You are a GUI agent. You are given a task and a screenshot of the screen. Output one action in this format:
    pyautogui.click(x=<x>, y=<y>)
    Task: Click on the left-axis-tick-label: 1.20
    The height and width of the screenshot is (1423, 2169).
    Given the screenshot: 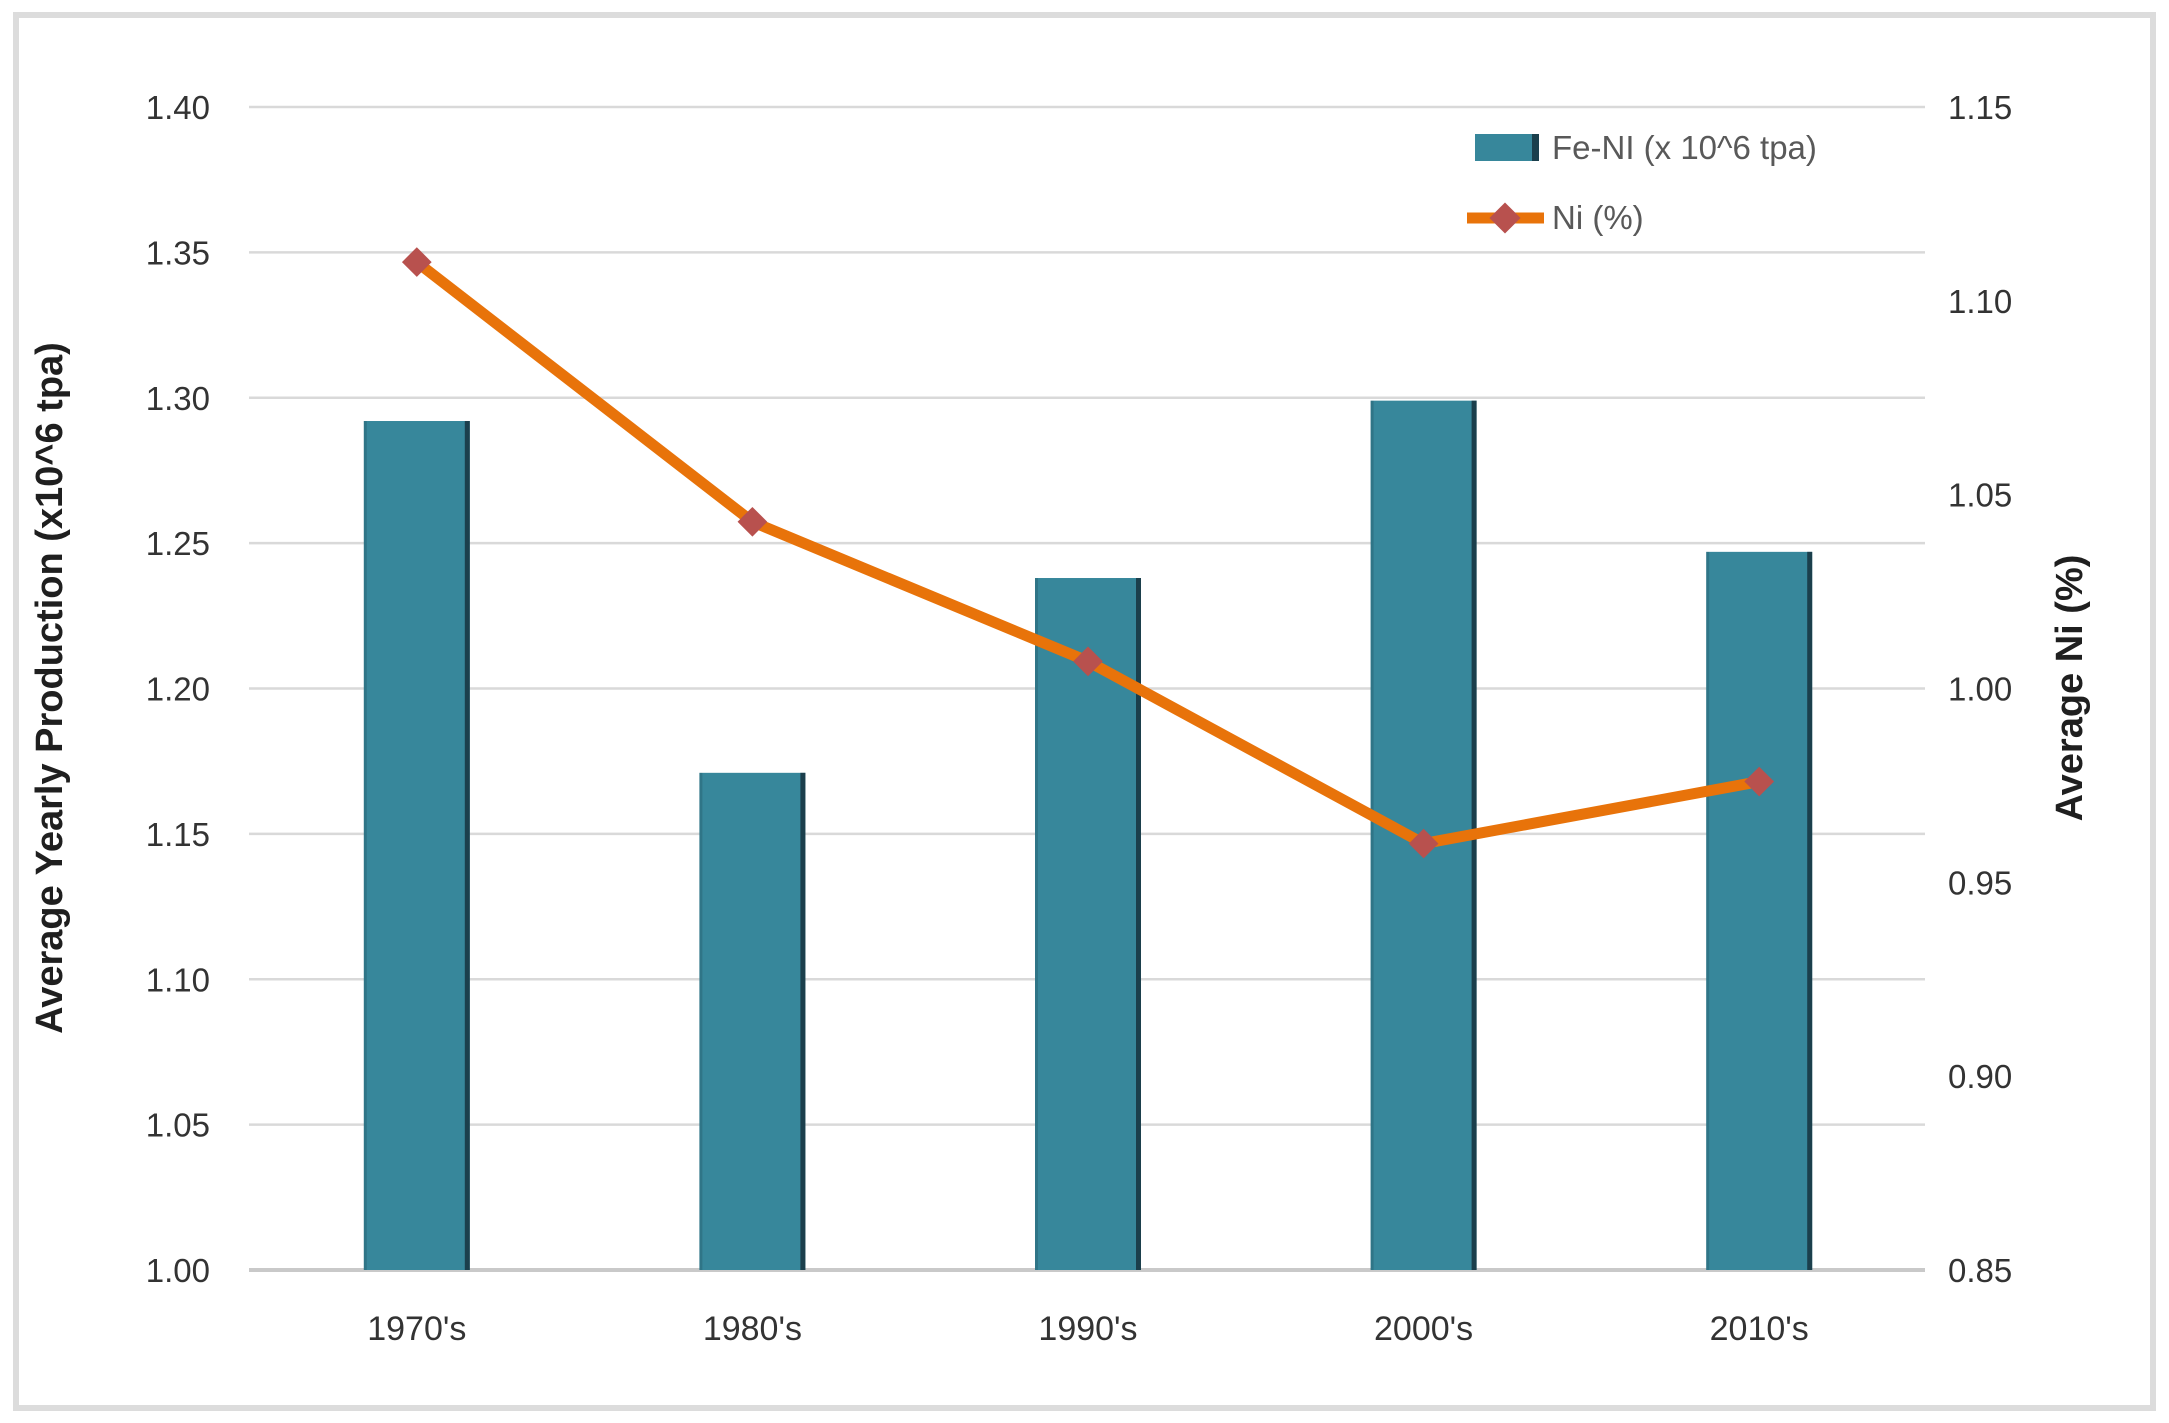 What is the action you would take?
    pyautogui.click(x=178, y=689)
    